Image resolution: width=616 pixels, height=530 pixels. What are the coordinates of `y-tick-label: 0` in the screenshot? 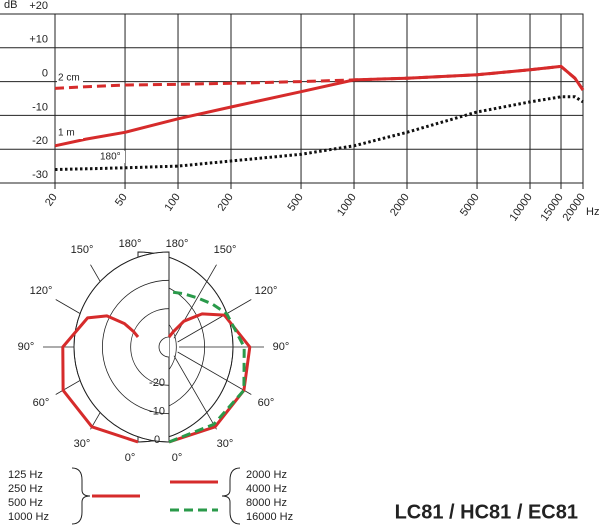 It's located at (45, 74).